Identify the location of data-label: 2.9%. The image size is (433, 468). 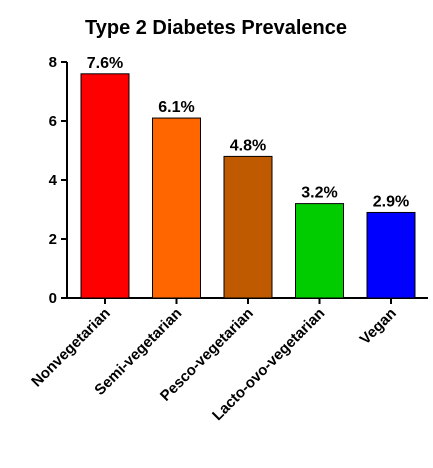
(391, 201).